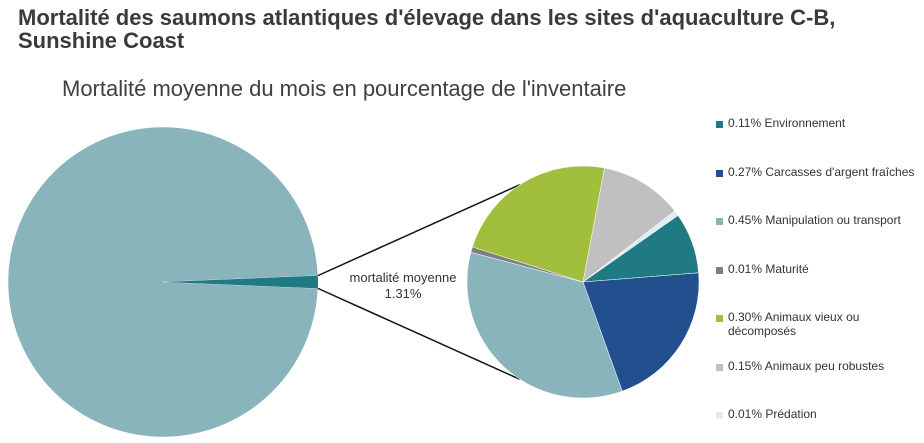 The width and height of the screenshot is (924, 443). What do you see at coordinates (826, 324) in the screenshot?
I see `legend-label: 0.30% Animaux vieux ou décomposés` at bounding box center [826, 324].